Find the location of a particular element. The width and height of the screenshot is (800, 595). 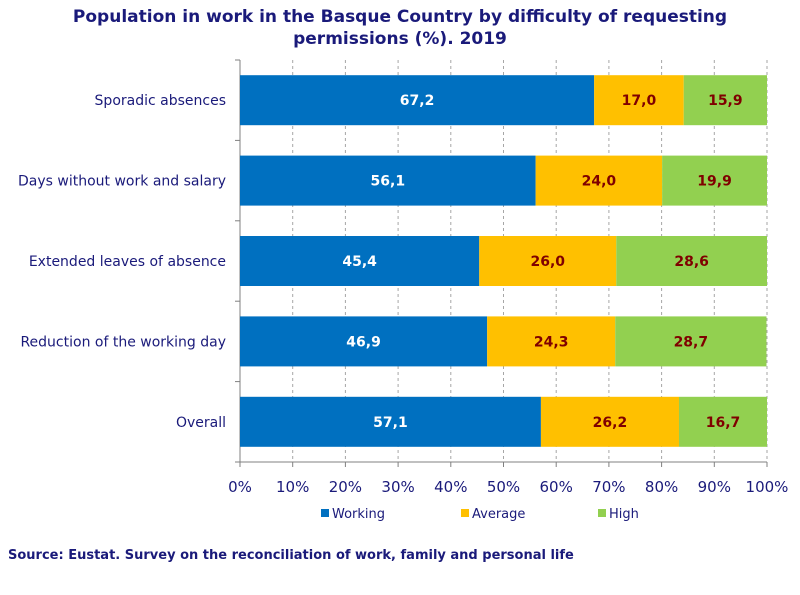

x-tick-label: 10% is located at coordinates (292, 487).